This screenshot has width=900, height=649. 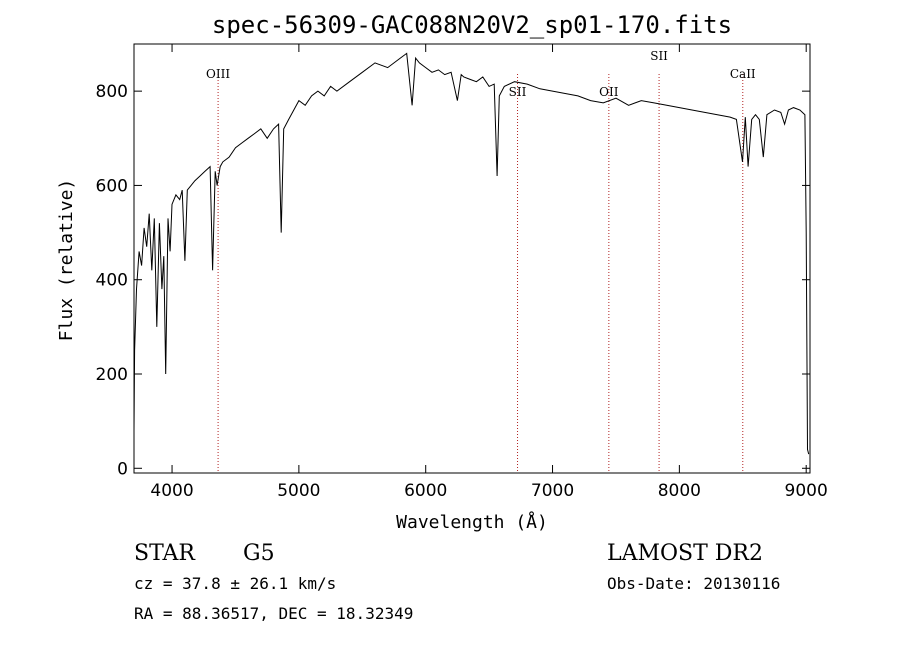 What do you see at coordinates (218, 74) in the screenshot?
I see `marker-label: OIII` at bounding box center [218, 74].